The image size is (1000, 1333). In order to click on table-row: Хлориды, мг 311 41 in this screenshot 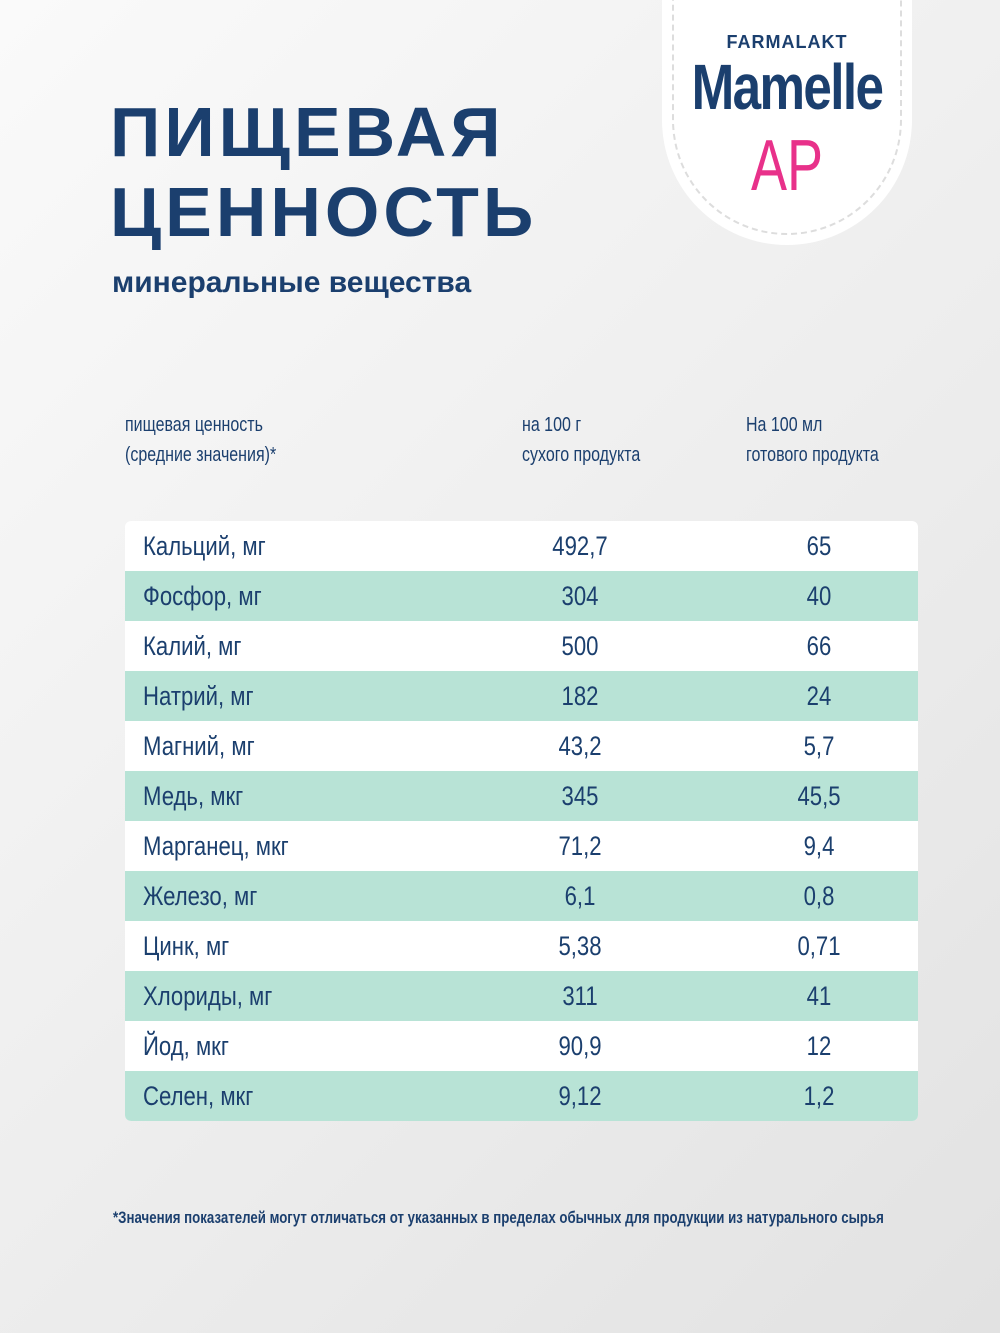, I will do `click(521, 996)`.